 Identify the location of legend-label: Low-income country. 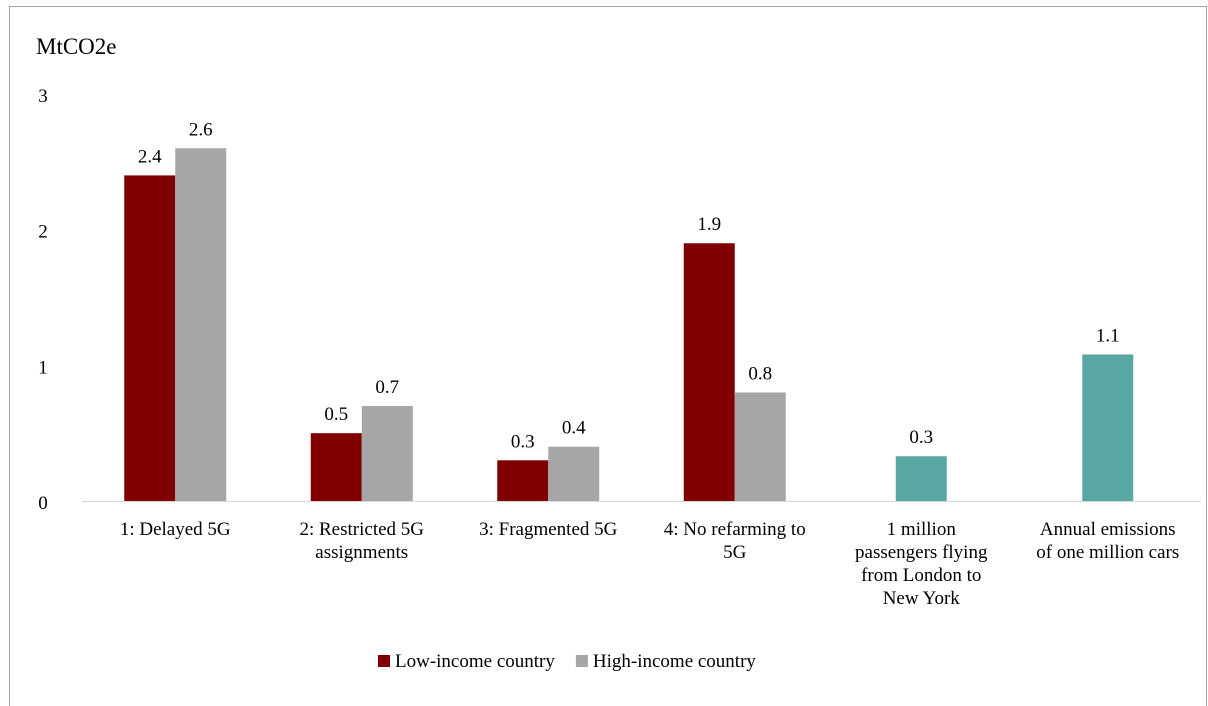
(475, 661).